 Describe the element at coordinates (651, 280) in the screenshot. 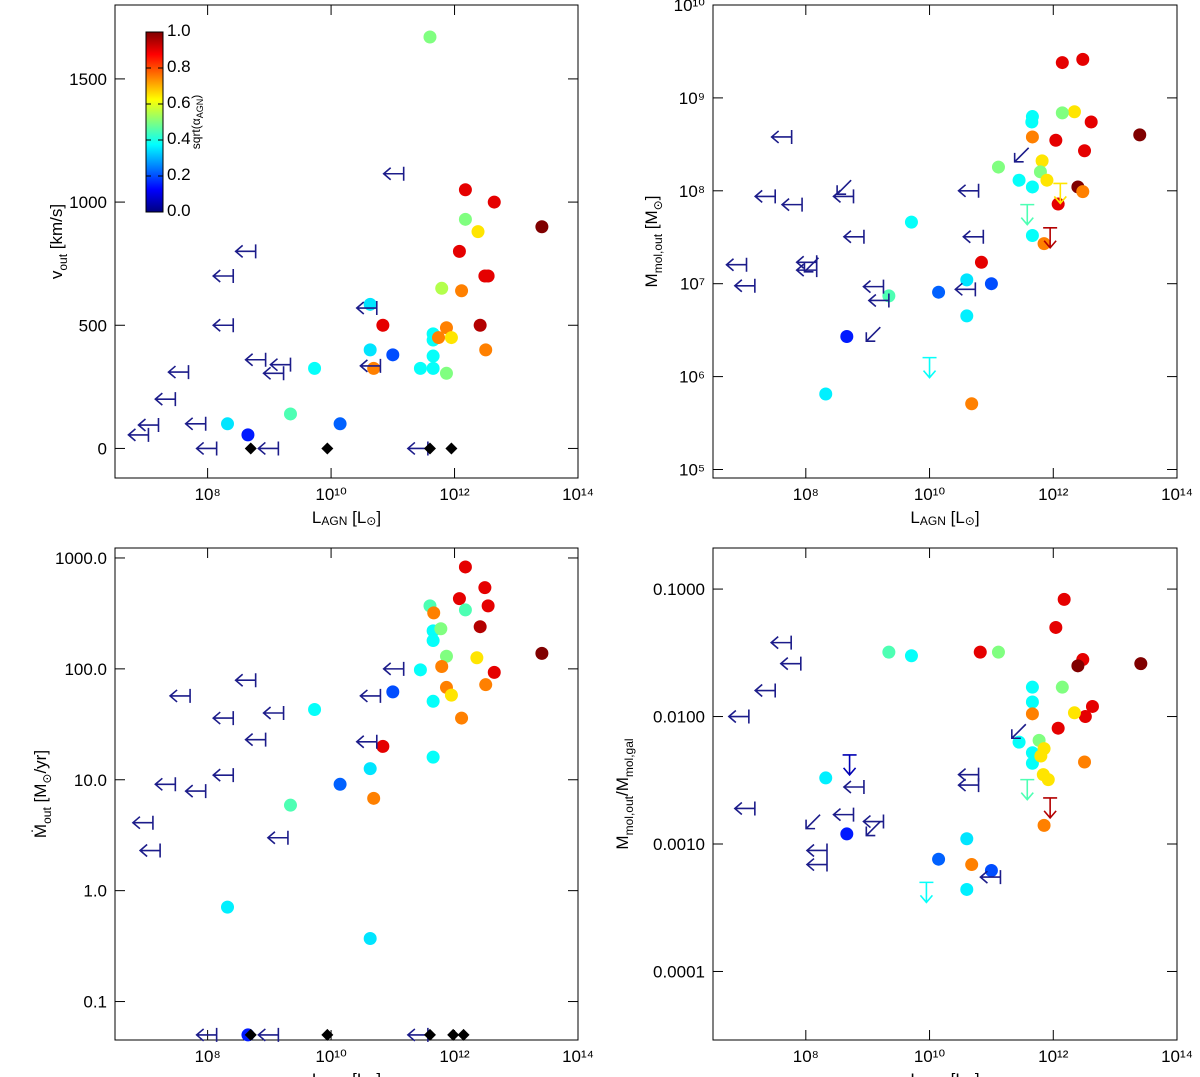

I see `label-part: M` at that location.